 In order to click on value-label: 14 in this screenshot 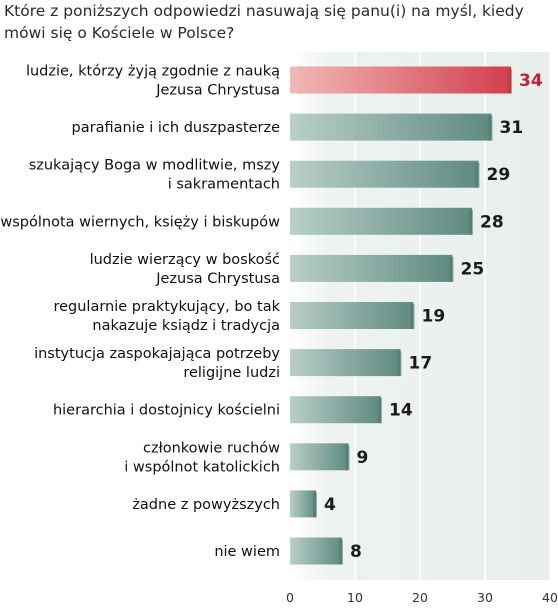, I will do `click(401, 411)`.